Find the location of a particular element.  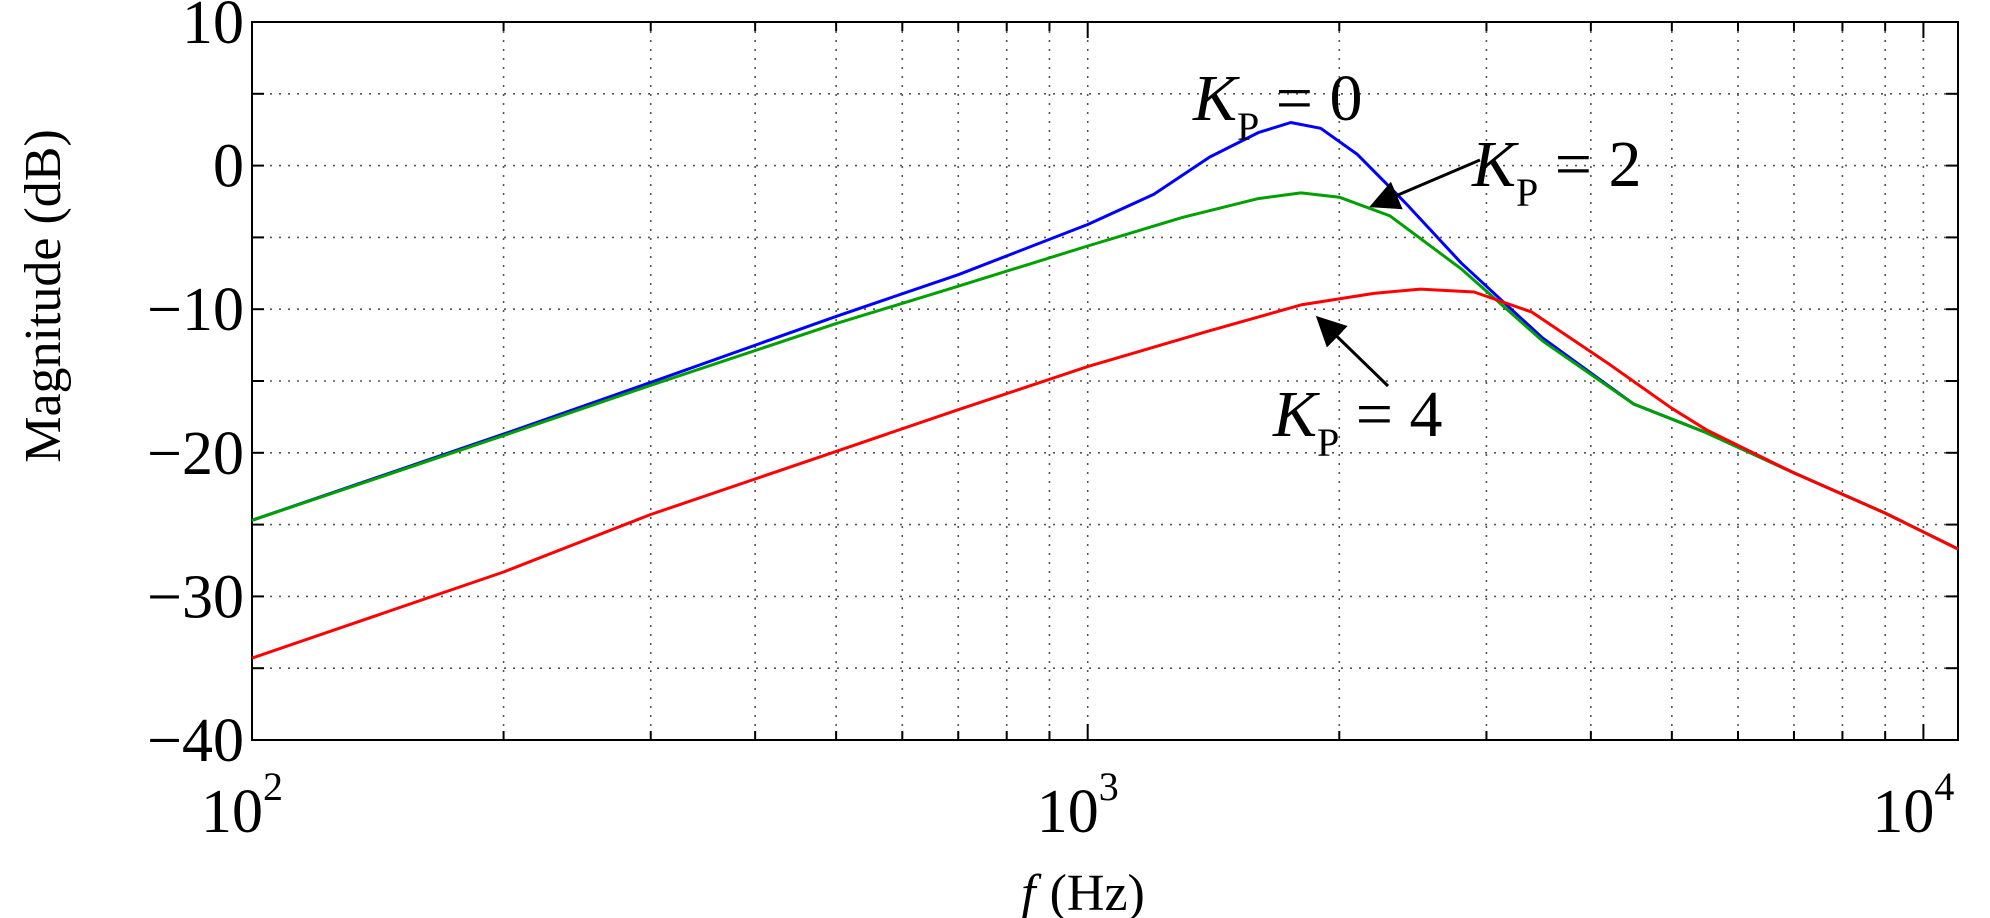

annotation-label: KP = 0 is located at coordinates (1277, 105).